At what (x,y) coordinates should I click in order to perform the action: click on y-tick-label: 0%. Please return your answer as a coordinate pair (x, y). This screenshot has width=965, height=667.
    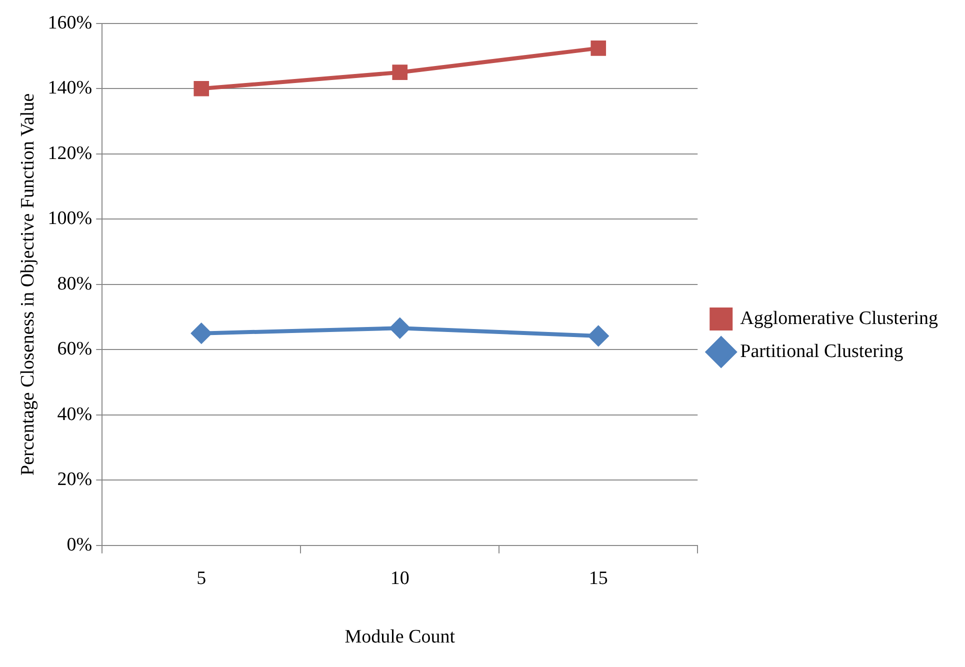
    Looking at the image, I should click on (79, 545).